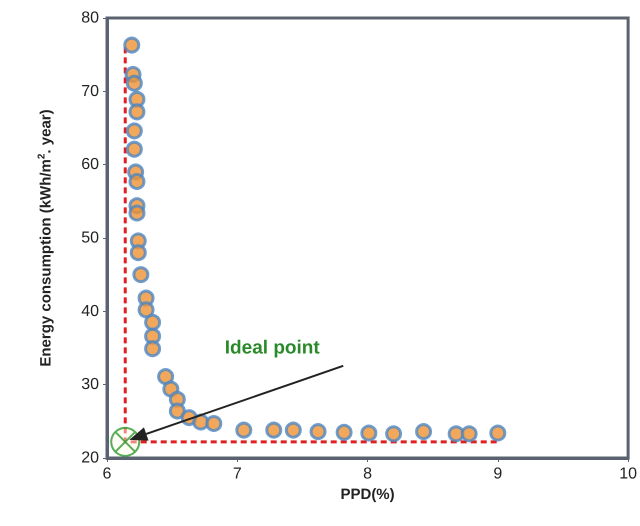  What do you see at coordinates (107, 474) in the screenshot?
I see `x-tick-label: 6` at bounding box center [107, 474].